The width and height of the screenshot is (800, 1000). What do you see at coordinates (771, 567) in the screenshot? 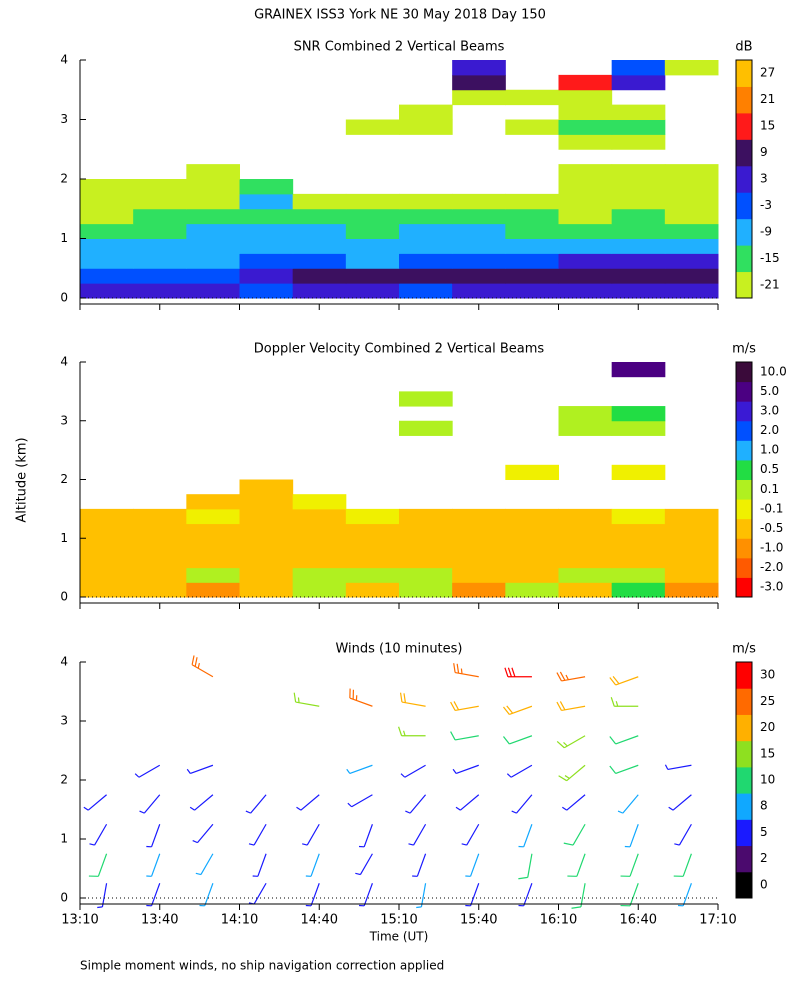
I see `colorbar-label: -2.0` at bounding box center [771, 567].